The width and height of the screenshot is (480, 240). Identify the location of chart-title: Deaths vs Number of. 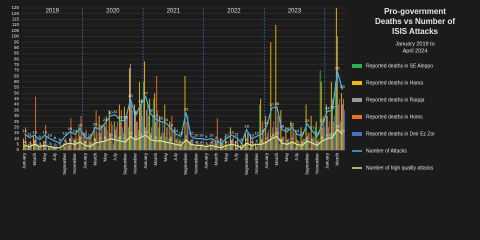
(415, 21).